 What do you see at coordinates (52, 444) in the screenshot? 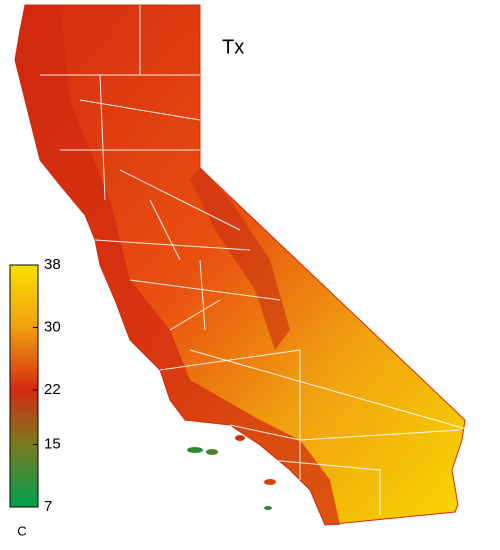
I see `colorbar-tick-label: 15` at bounding box center [52, 444].